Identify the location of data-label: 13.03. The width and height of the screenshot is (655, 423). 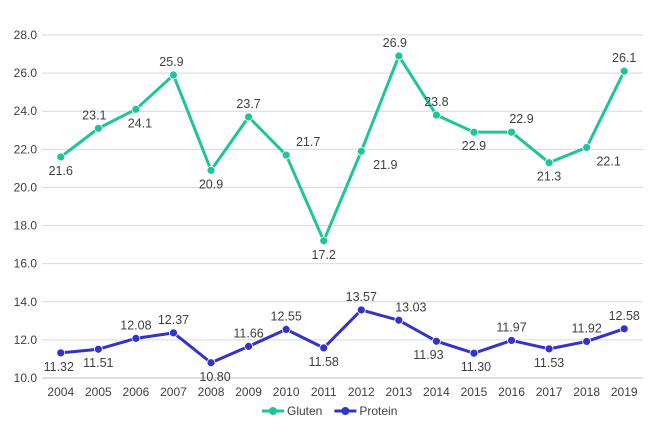
(410, 307).